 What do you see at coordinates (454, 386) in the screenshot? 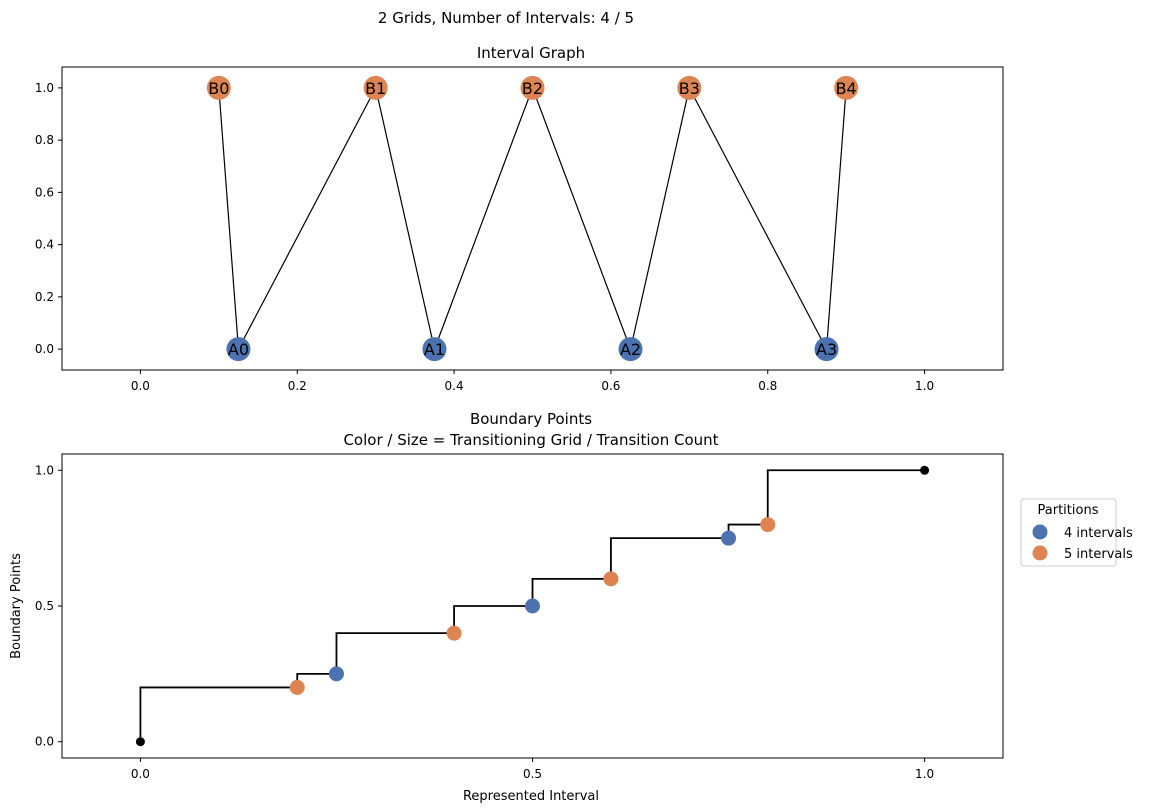
I see `x-tick-label: 0.4` at bounding box center [454, 386].